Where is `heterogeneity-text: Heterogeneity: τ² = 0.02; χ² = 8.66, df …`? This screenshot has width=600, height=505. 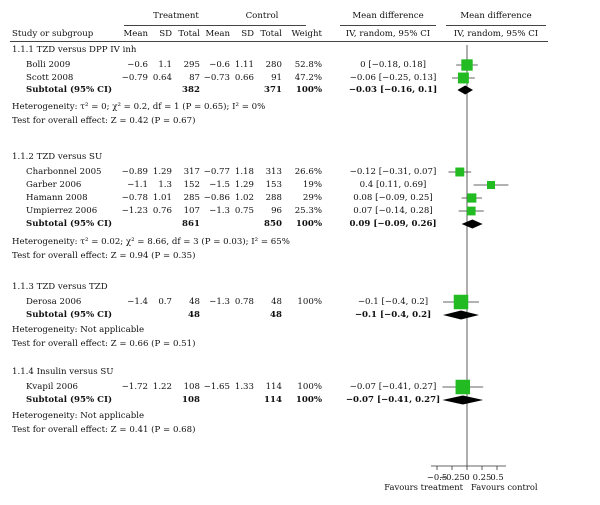
heterogeneity-text: Heterogeneity: τ² = 0.02; χ² = 8.66, df … is located at coordinates (151, 242).